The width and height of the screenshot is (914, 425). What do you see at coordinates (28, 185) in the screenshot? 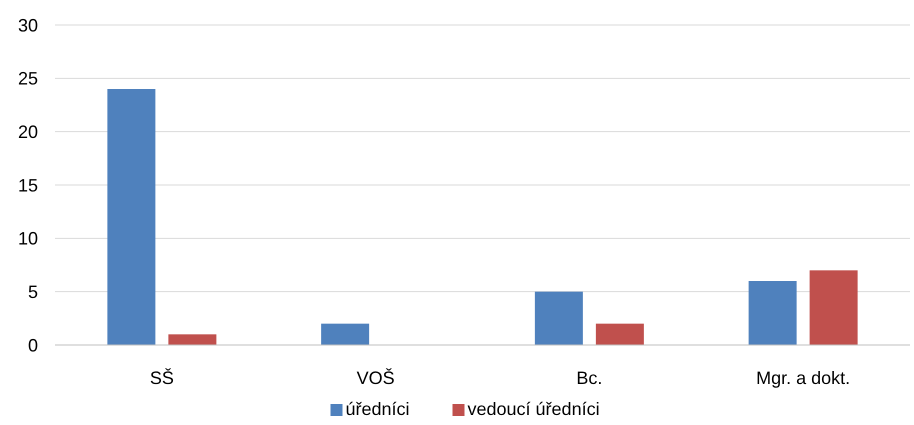
I see `y-tick-label: 15` at bounding box center [28, 185].